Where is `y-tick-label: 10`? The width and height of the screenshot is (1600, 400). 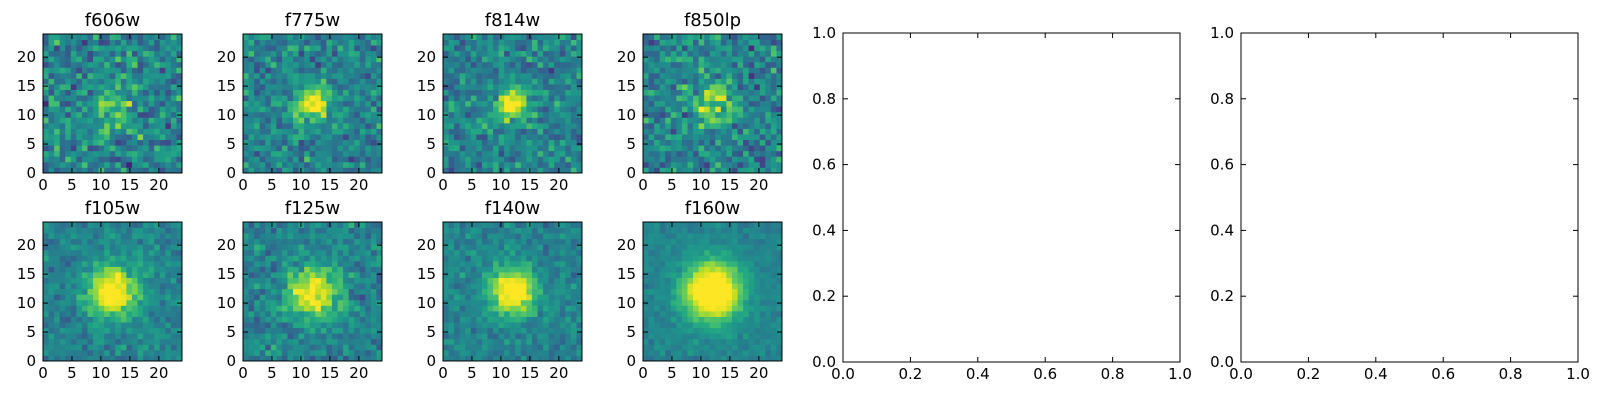
y-tick-label: 10 is located at coordinates (626, 115).